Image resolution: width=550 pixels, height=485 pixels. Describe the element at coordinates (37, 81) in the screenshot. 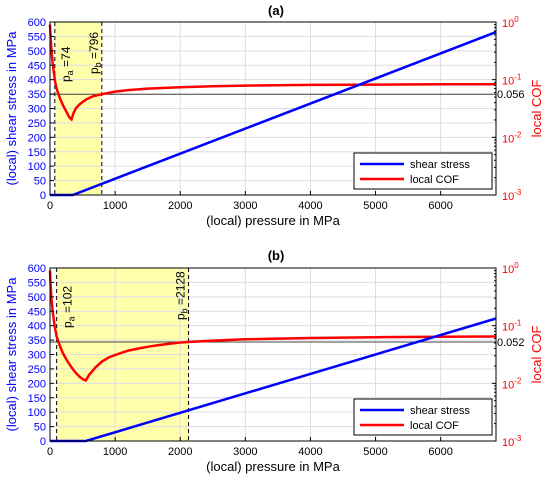

I see `panel-a-left-tick-label-8: 400` at that location.